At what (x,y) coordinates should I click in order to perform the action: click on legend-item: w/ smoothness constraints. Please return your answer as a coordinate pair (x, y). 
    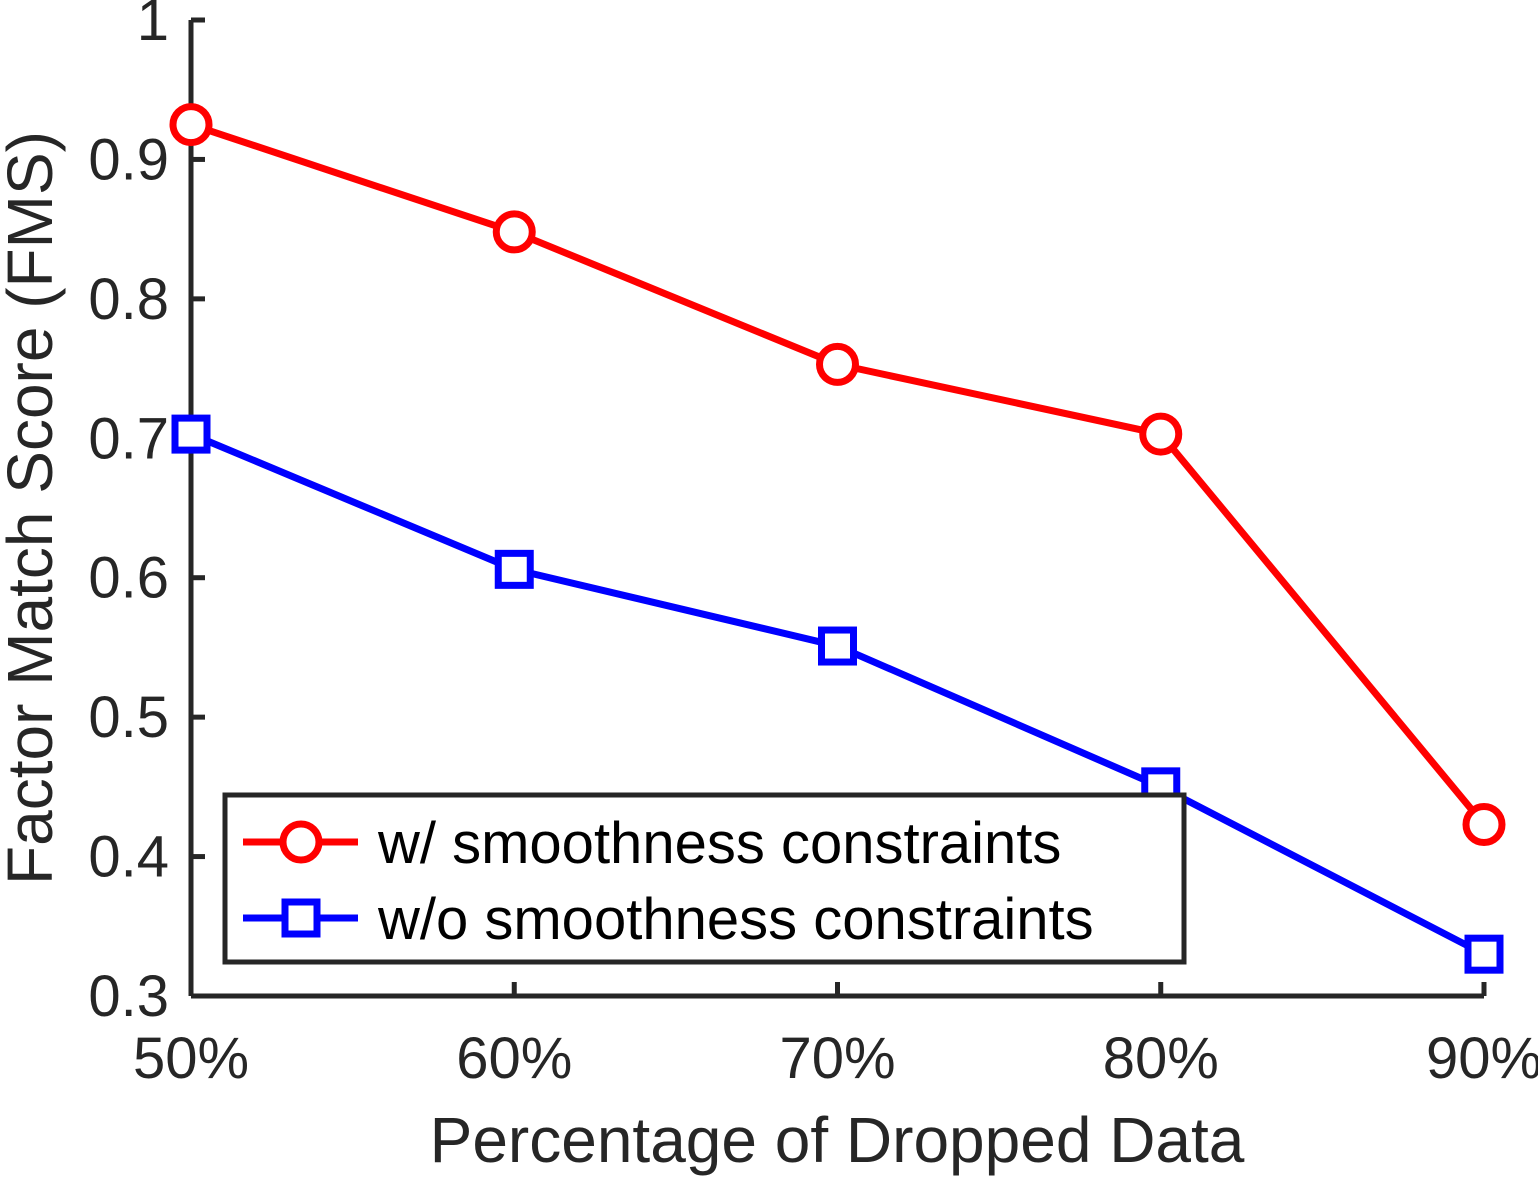
    Looking at the image, I should click on (652, 843).